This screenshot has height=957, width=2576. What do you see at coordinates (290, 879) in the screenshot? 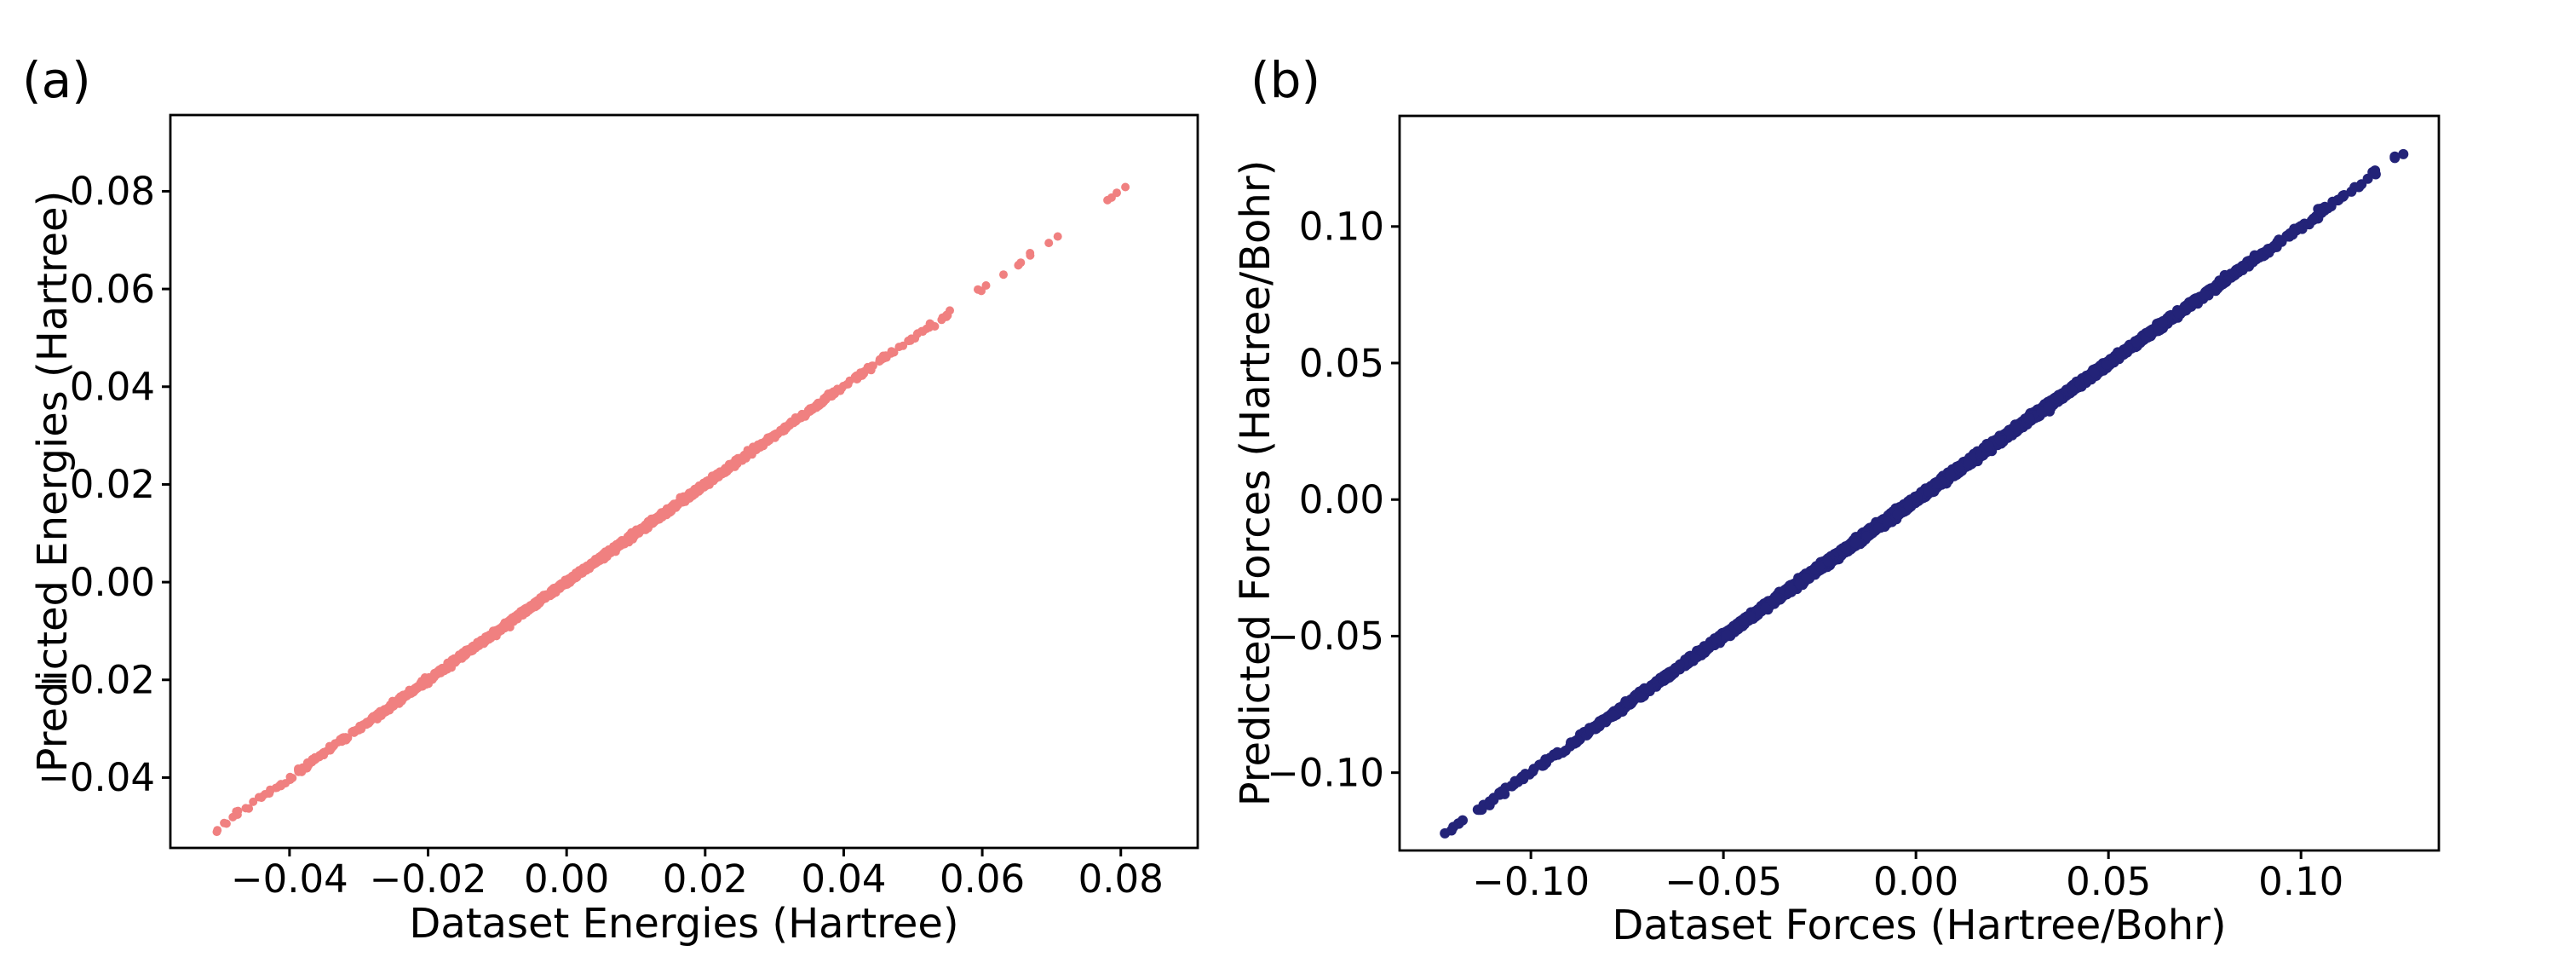
I see `x-tick-label: −0.04` at bounding box center [290, 879].